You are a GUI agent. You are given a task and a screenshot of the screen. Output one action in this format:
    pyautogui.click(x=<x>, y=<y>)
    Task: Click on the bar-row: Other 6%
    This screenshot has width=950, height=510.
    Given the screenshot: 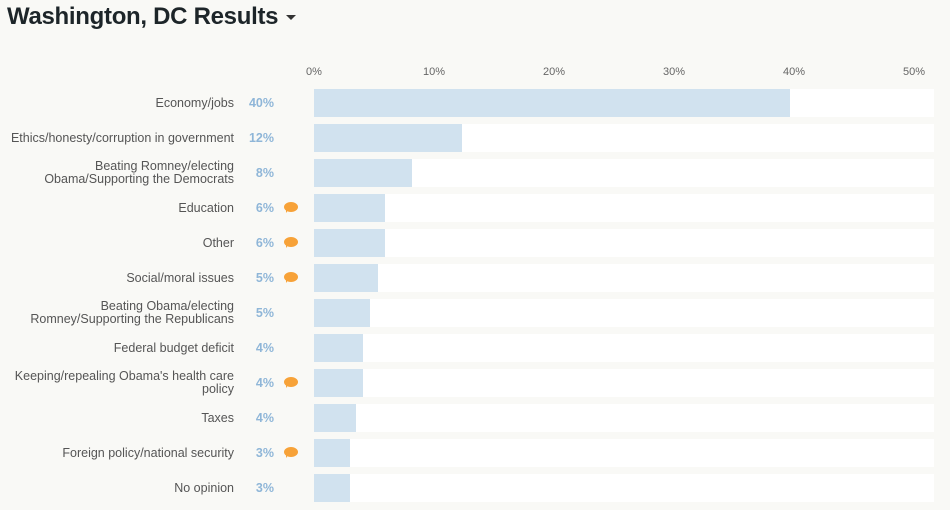 What is the action you would take?
    pyautogui.click(x=475, y=243)
    